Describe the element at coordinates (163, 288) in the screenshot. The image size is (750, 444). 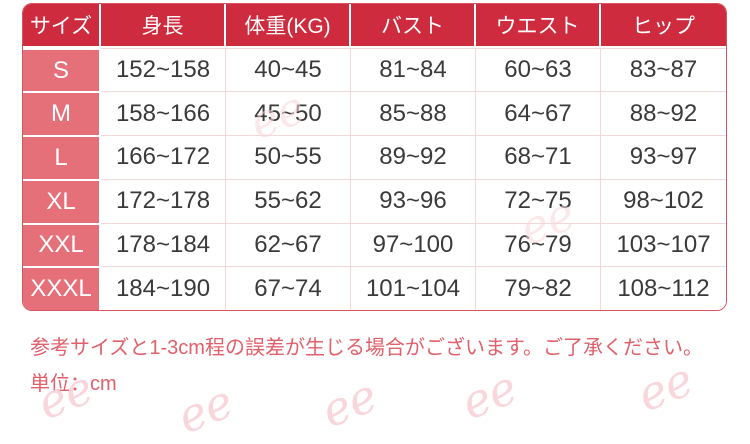
I see `measurement-cell: 184~190` at that location.